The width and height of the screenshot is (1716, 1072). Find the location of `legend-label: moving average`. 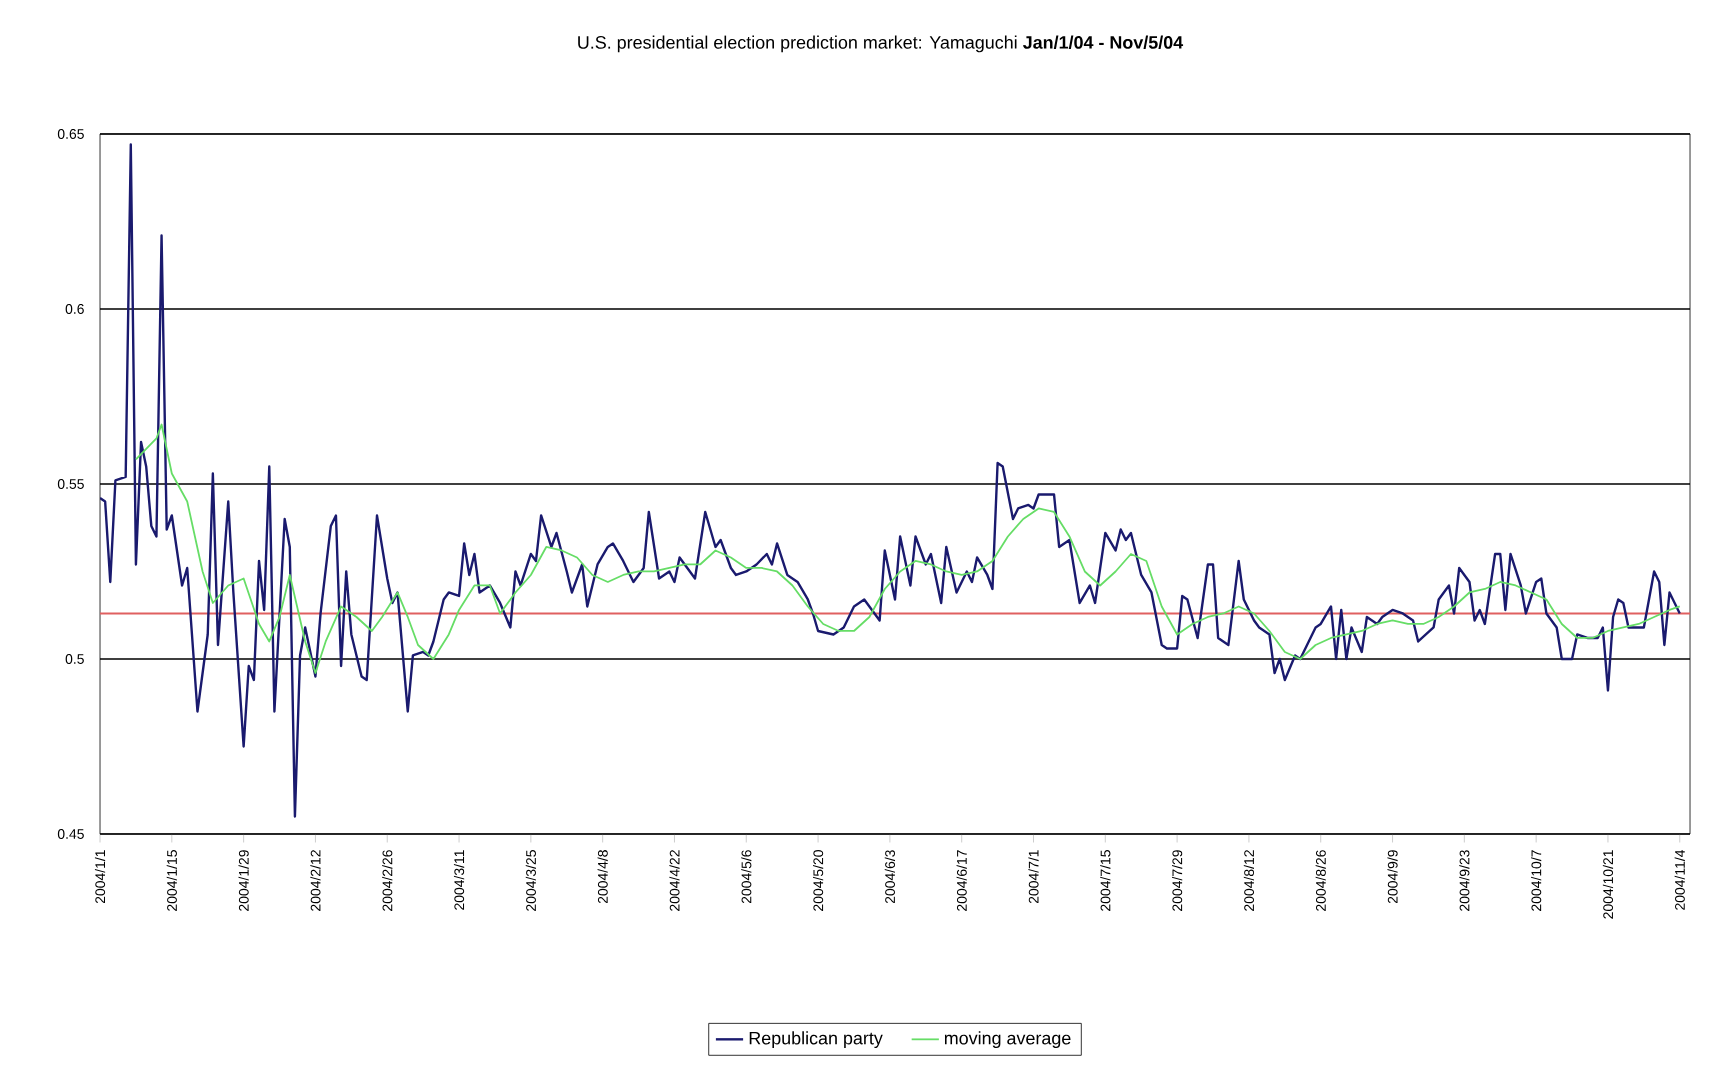

legend-label: moving average is located at coordinates (1007, 1040).